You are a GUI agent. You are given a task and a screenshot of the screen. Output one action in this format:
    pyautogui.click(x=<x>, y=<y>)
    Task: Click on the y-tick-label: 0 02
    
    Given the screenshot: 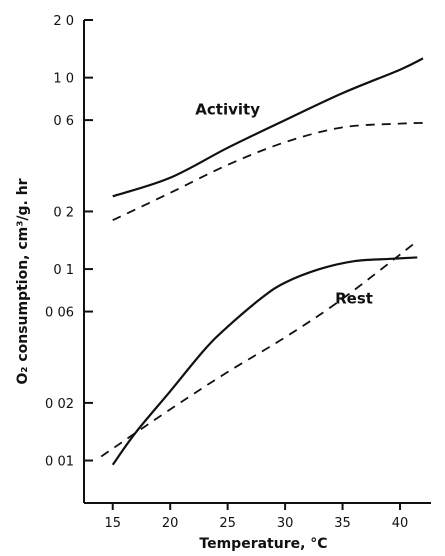 What is the action you would take?
    pyautogui.click(x=59, y=404)
    